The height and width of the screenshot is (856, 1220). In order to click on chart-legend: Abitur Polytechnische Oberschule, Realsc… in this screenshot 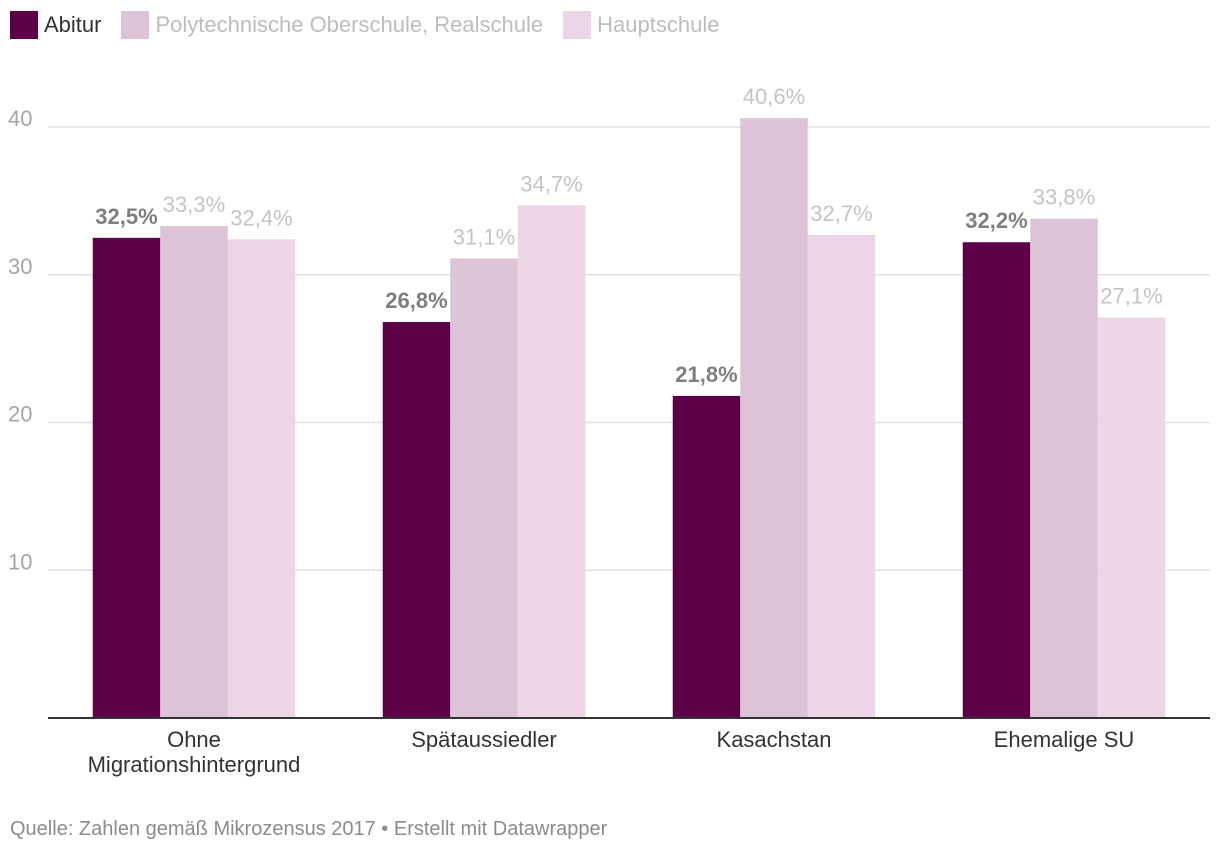, I will do `click(374, 25)`.